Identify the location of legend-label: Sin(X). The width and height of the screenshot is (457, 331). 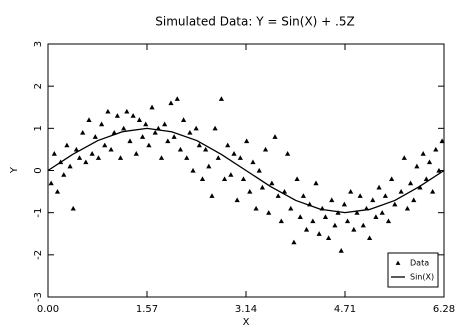
(422, 277).